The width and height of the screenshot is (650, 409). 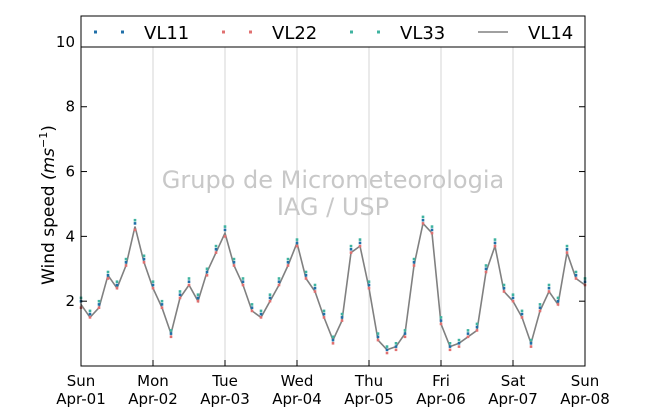 I want to click on x-tick-label-day: Sat, so click(x=513, y=381).